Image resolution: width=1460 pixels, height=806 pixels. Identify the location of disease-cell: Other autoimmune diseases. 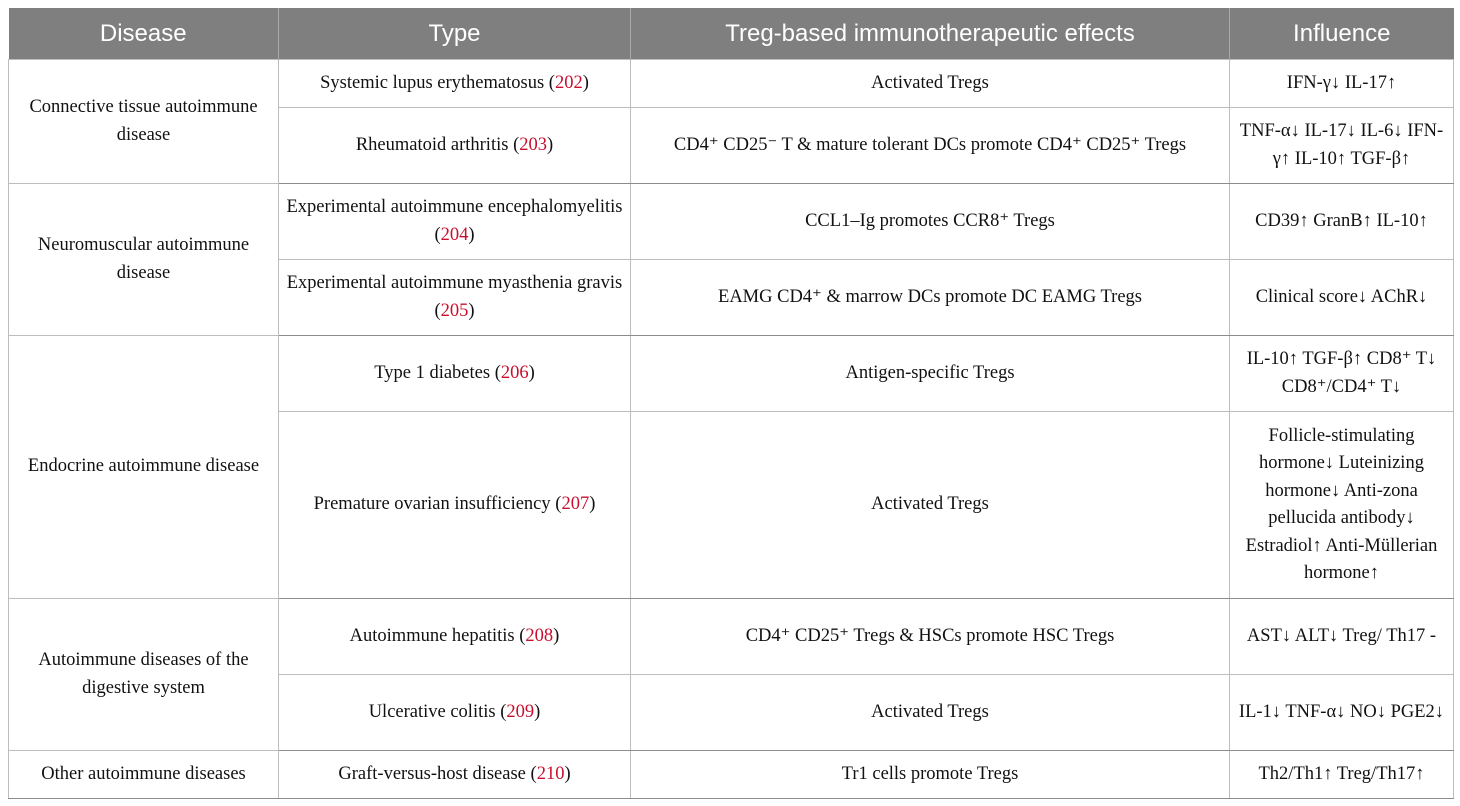
(143, 774).